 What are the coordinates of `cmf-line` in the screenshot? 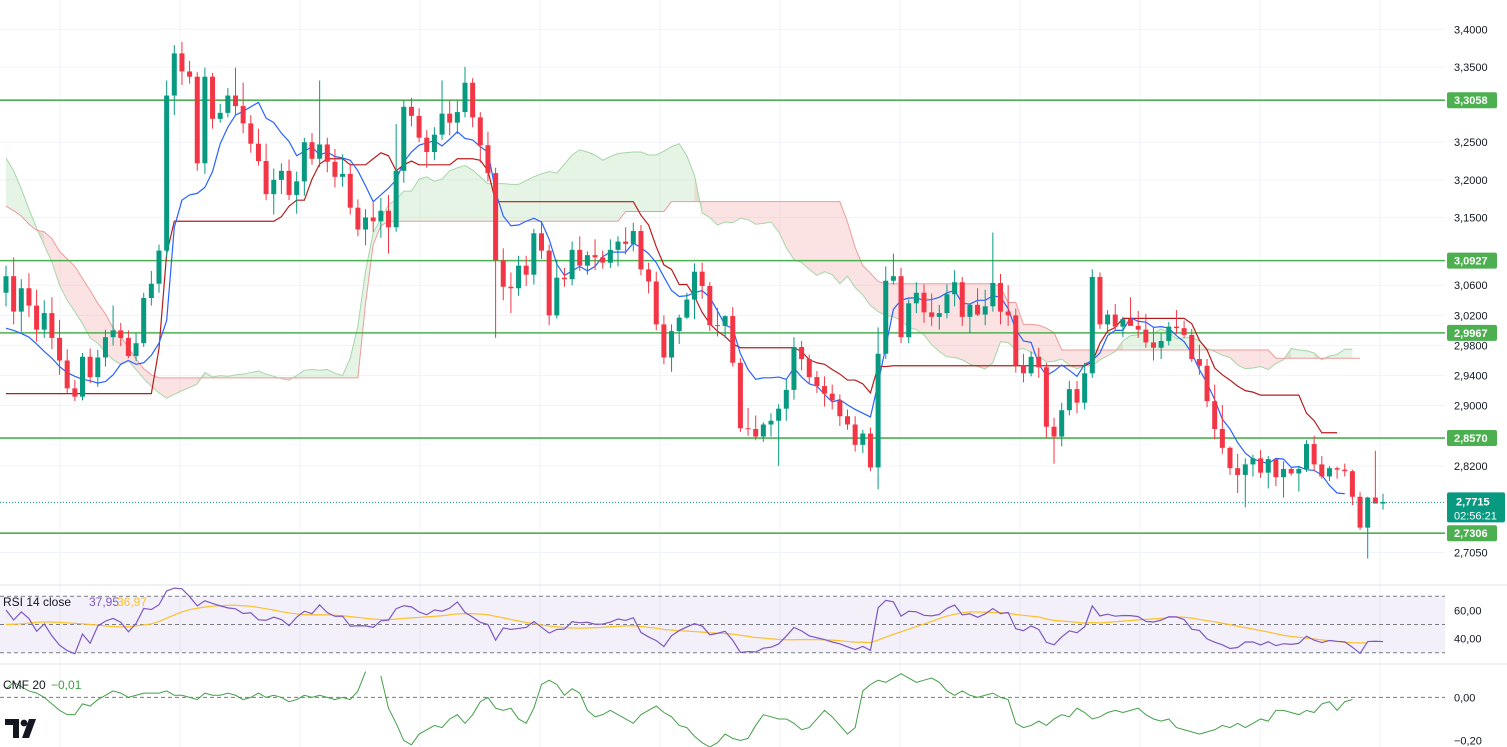 It's located at (186, 693).